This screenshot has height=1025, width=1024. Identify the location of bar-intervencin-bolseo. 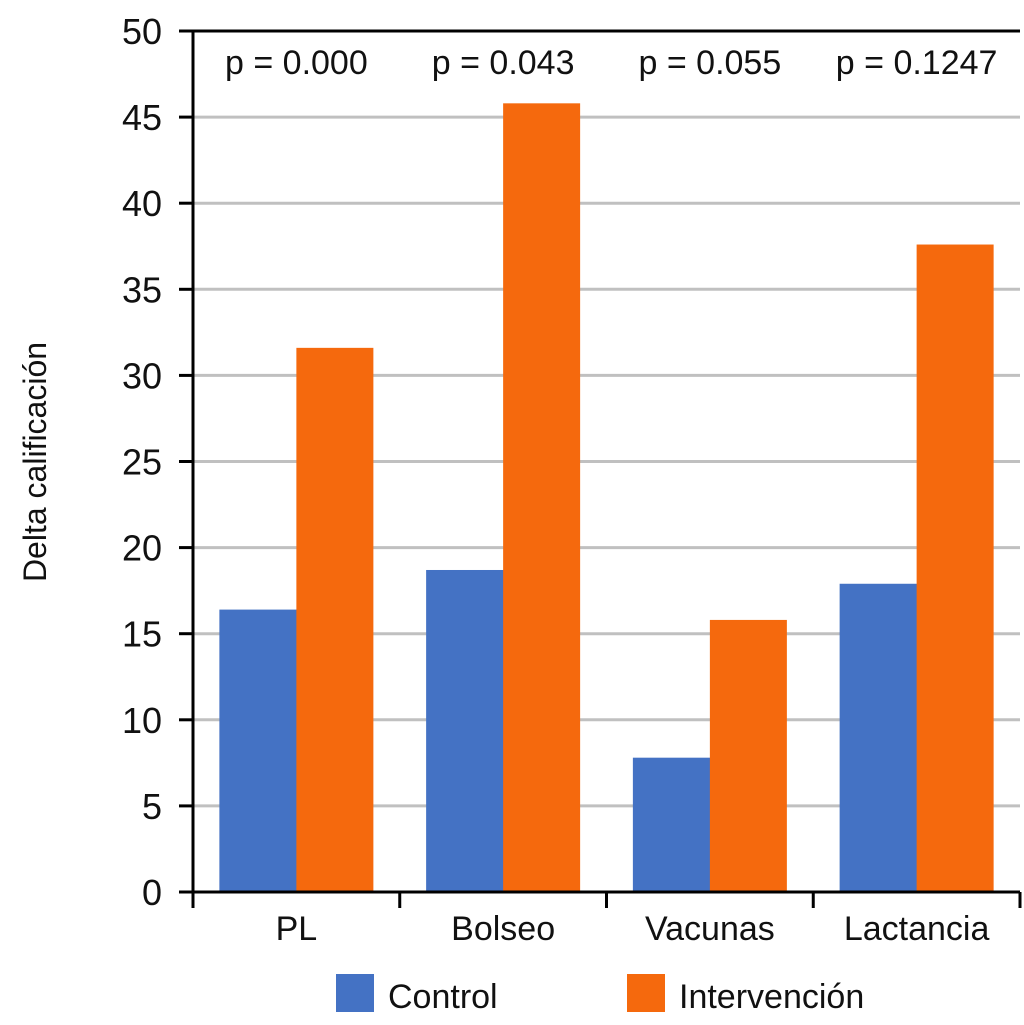
(542, 498).